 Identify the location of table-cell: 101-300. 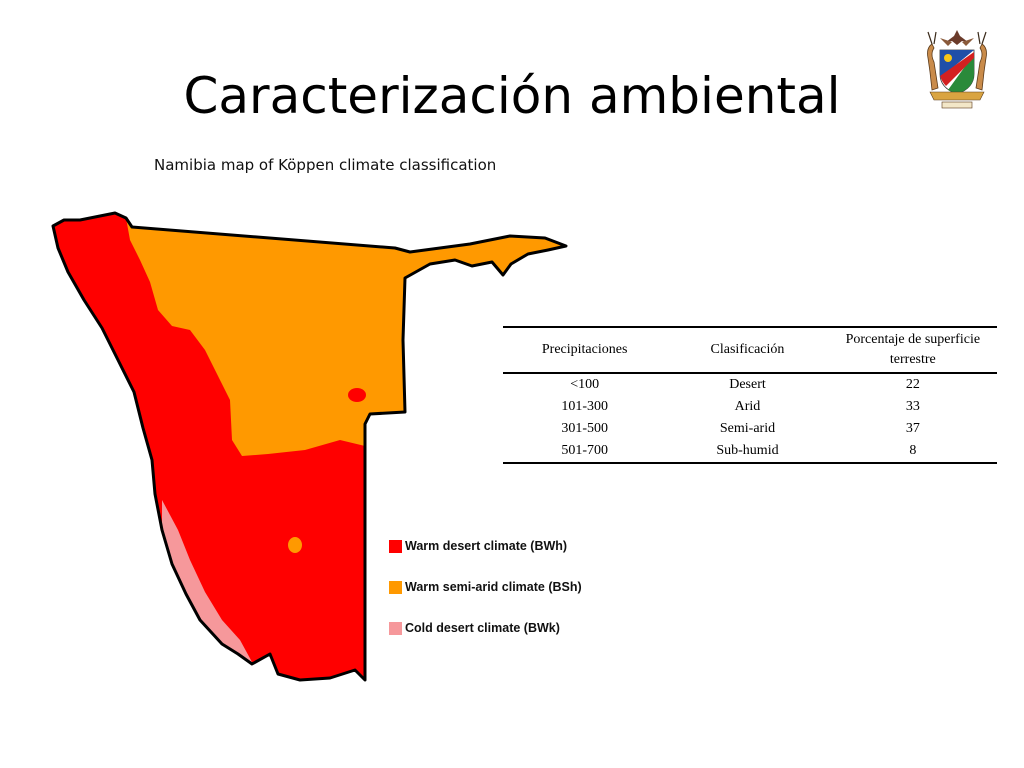
(584, 406).